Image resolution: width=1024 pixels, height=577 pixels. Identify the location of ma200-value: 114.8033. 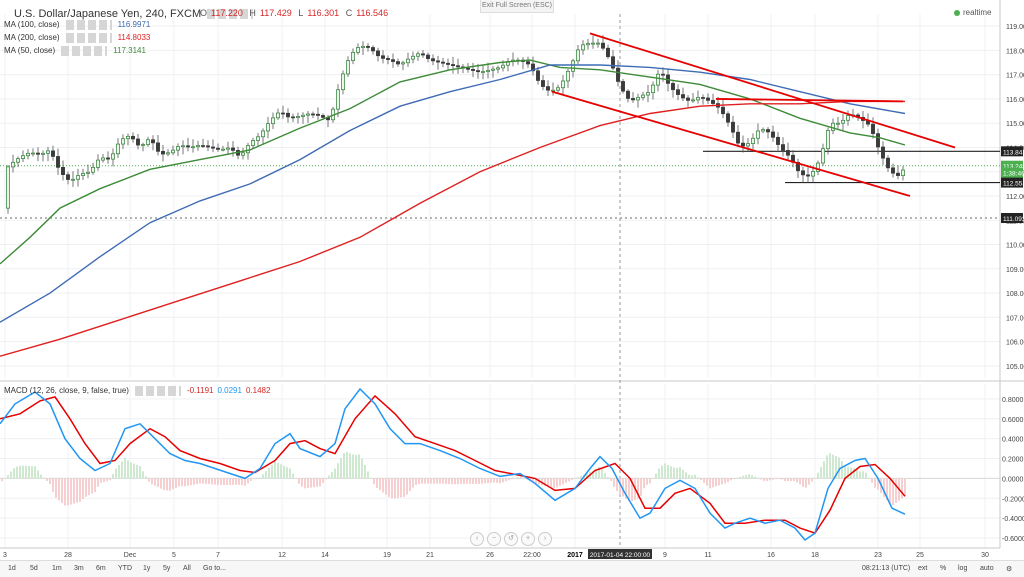
(134, 38).